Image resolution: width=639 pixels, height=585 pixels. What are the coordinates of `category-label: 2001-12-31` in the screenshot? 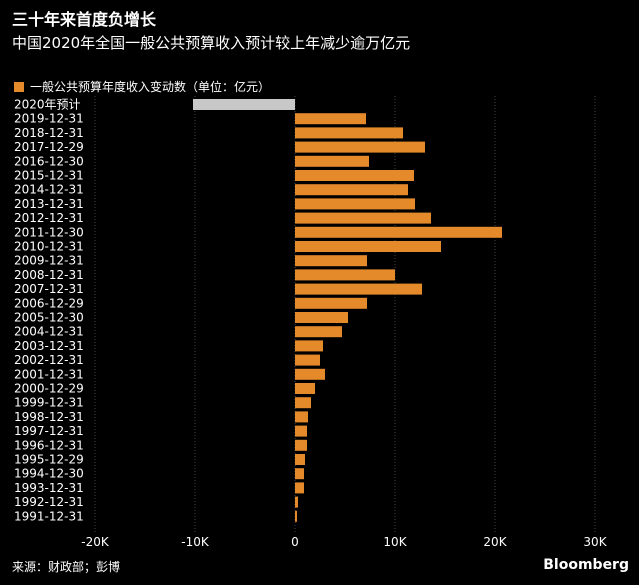 It's located at (49, 374).